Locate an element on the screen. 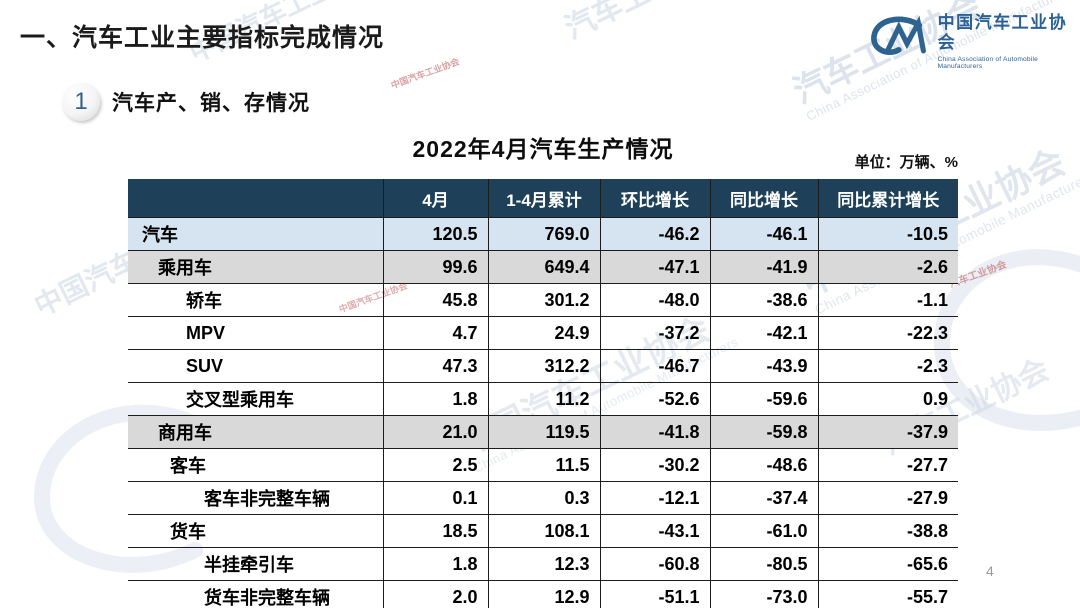 The height and width of the screenshot is (608, 1080). cell: -61.0 is located at coordinates (764, 531).